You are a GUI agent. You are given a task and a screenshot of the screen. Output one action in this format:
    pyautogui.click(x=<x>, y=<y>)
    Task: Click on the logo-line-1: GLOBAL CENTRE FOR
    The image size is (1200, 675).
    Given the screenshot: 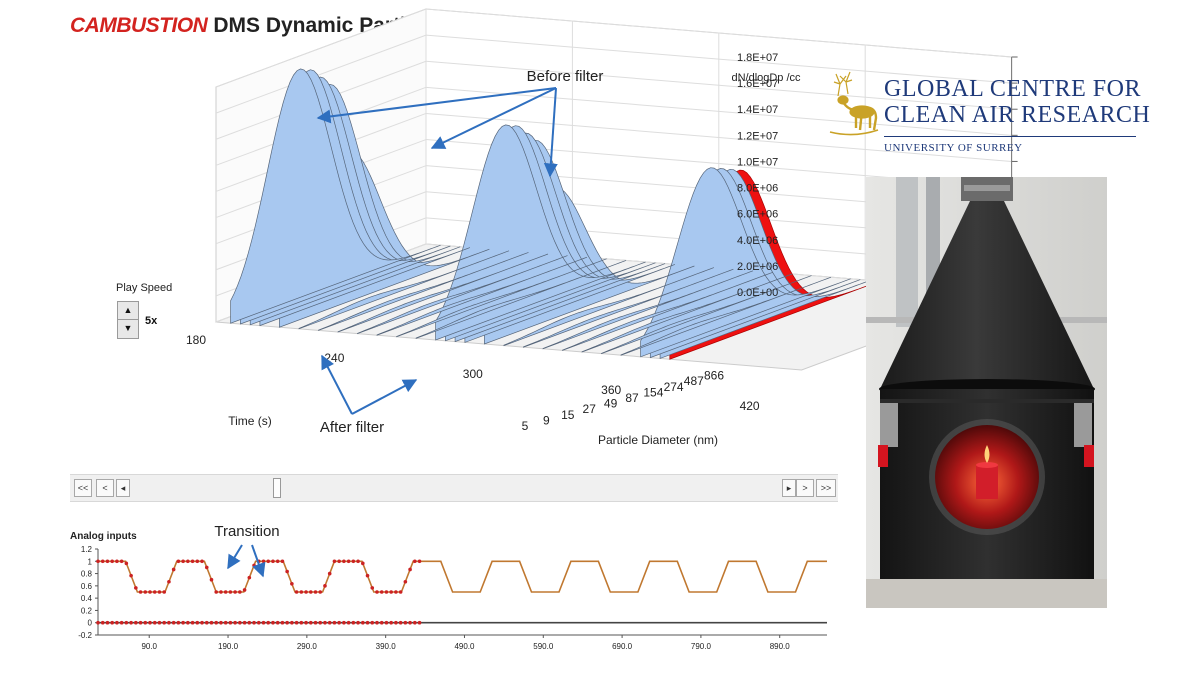 What is the action you would take?
    pyautogui.click(x=1012, y=89)
    